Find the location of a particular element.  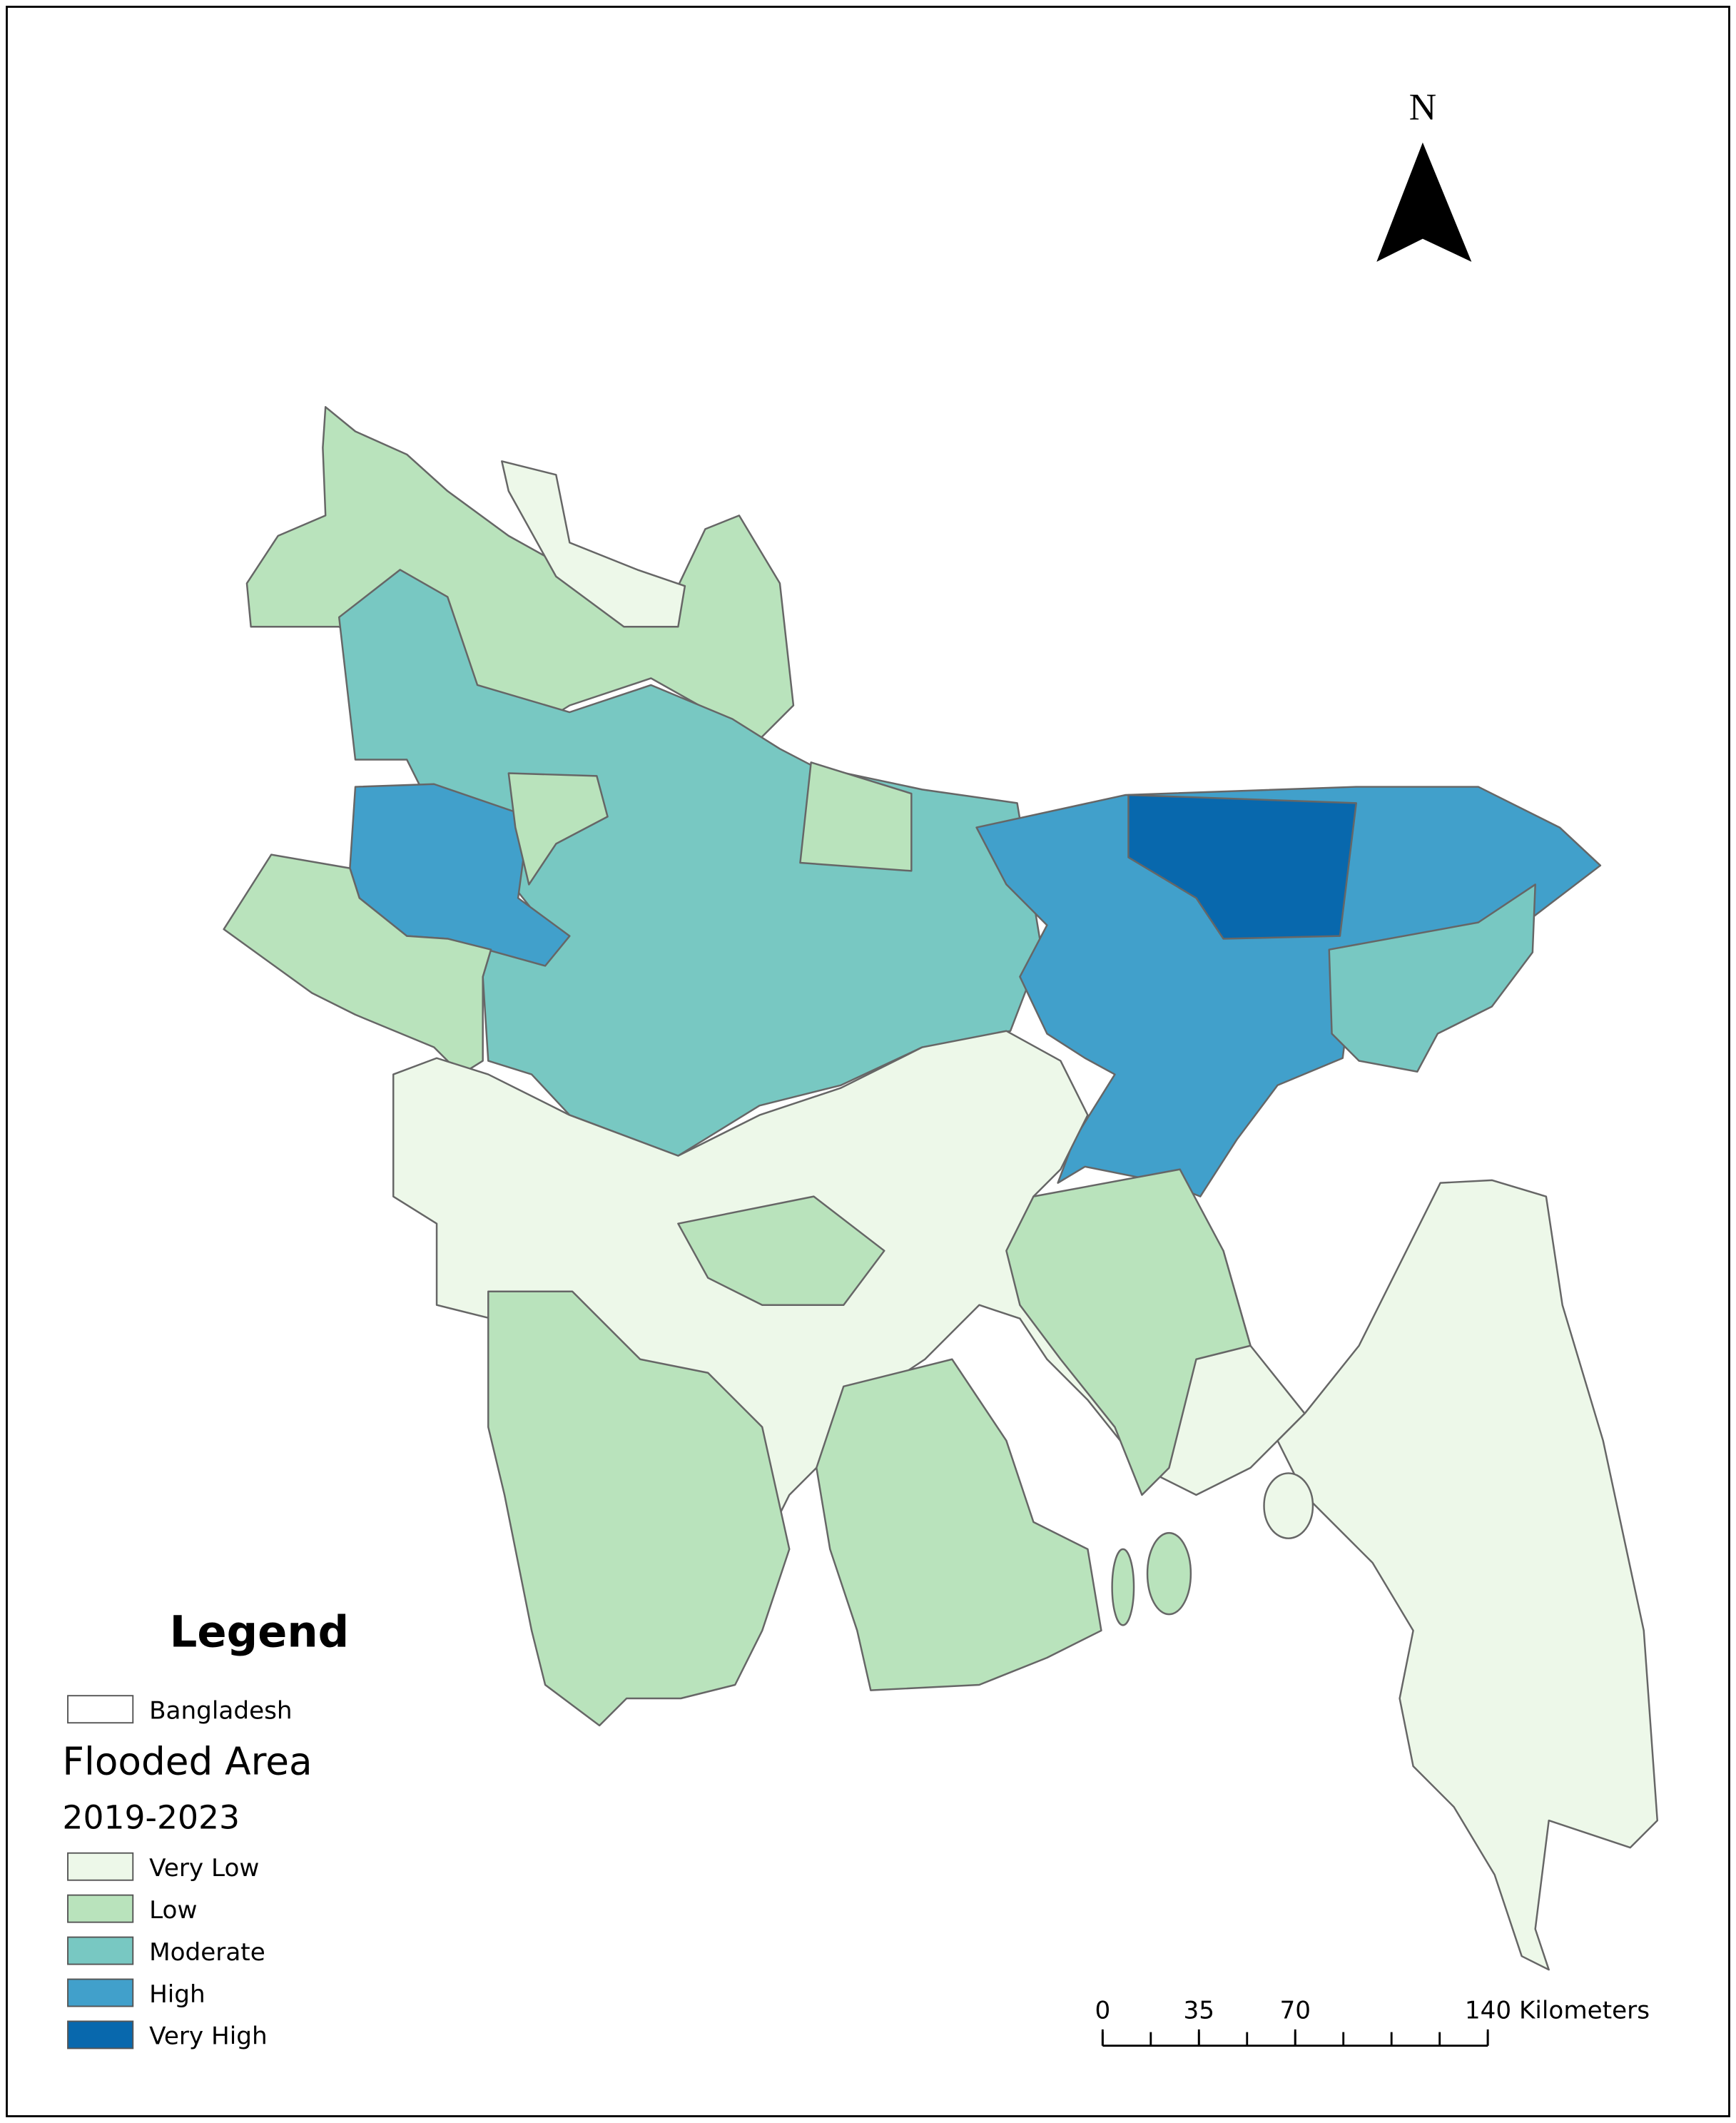

legend-label: High is located at coordinates (177, 1995).